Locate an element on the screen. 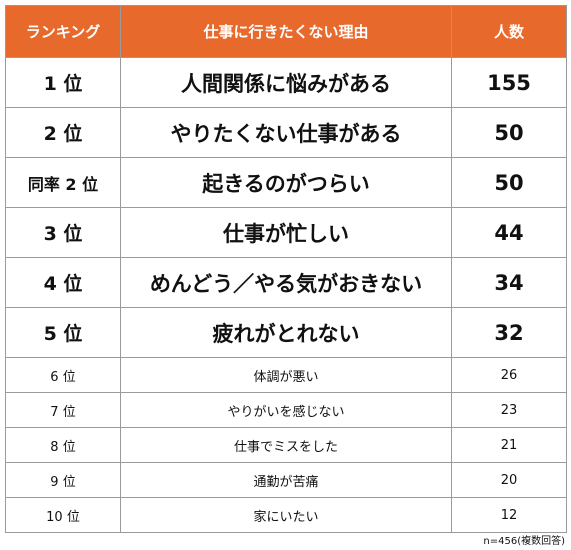  reason-cell: やりたくない仕事がある is located at coordinates (286, 132).